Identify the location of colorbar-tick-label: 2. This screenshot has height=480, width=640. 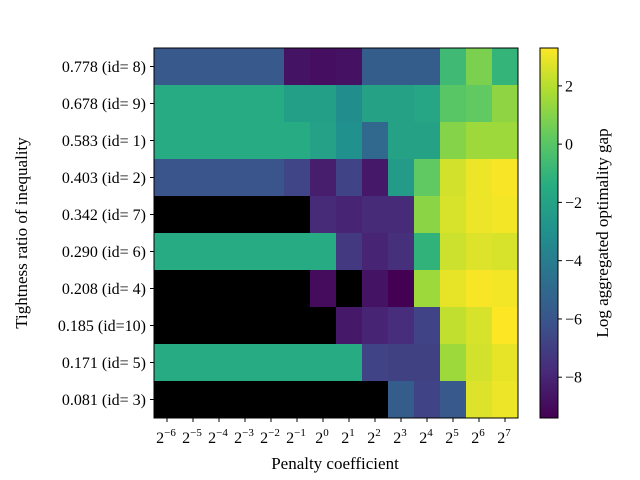
(569, 86).